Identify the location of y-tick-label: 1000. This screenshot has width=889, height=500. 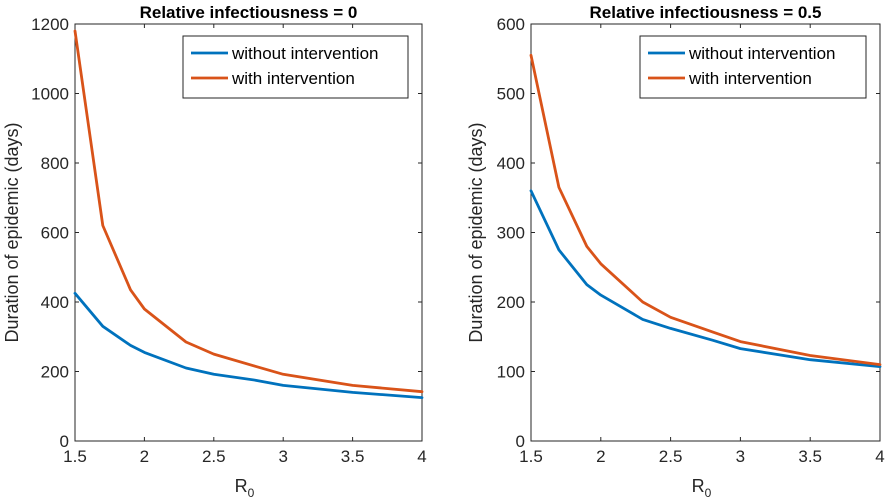
(50, 94).